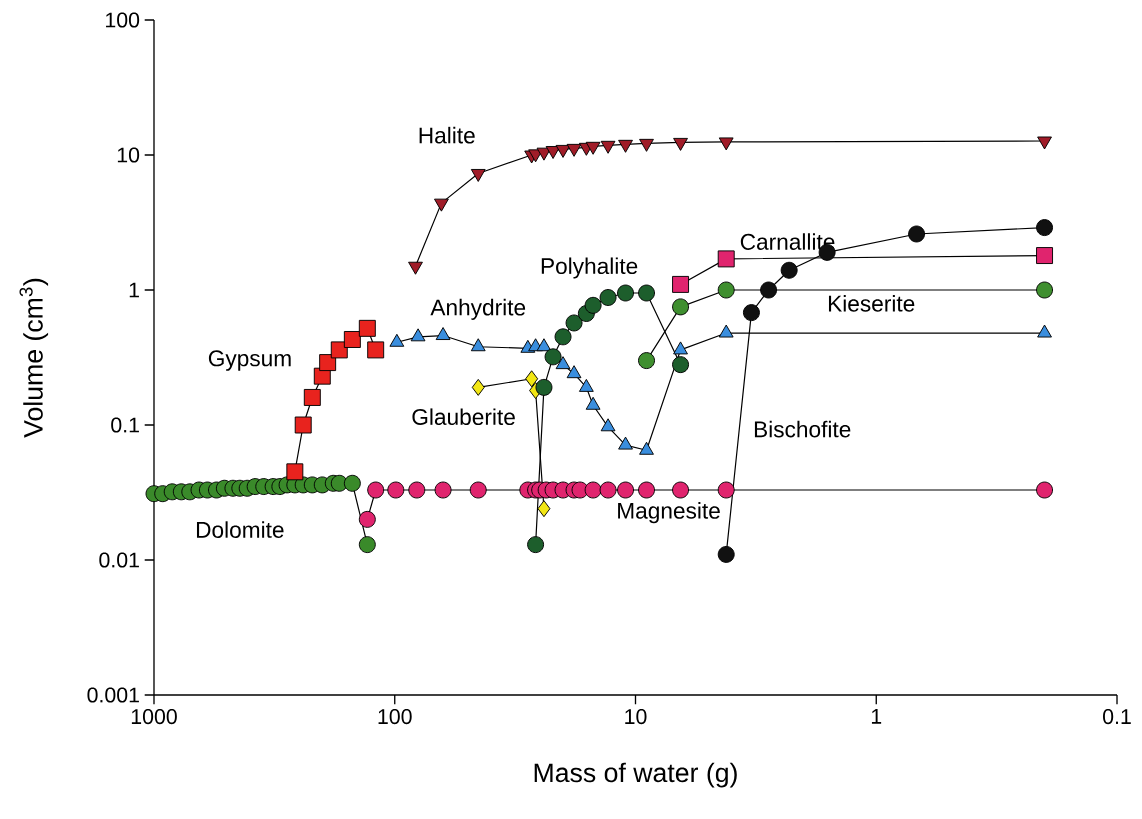 This screenshot has height=819, width=1142. Describe the element at coordinates (34, 358) in the screenshot. I see `y-axis-title: Volume (cm$^{3}$)` at that location.